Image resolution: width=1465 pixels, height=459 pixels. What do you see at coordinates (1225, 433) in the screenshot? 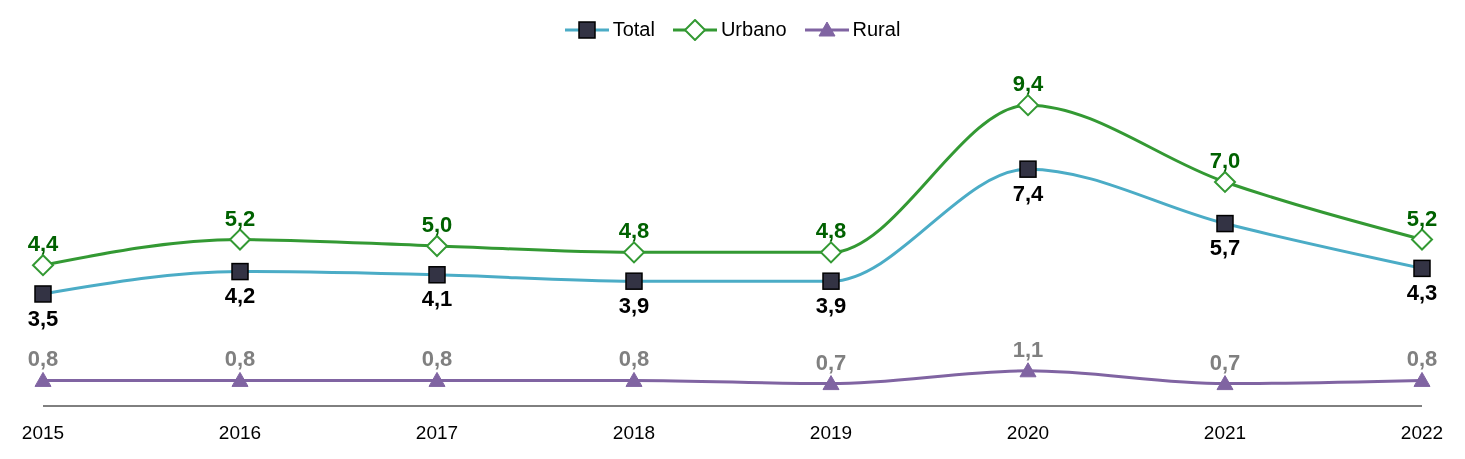
I see `x-tick-label: 2021` at bounding box center [1225, 433].